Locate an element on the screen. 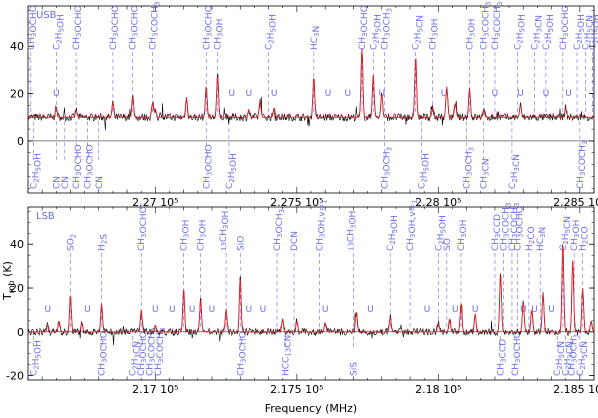 The image size is (598, 418). x-tick-label: 2.285 10⁵ is located at coordinates (575, 202).